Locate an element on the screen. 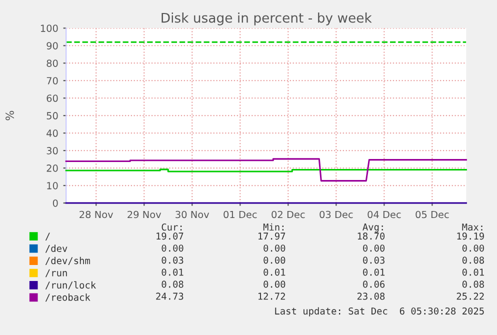 This screenshot has width=497, height=335. y-tick-label: 50 is located at coordinates (52, 116).